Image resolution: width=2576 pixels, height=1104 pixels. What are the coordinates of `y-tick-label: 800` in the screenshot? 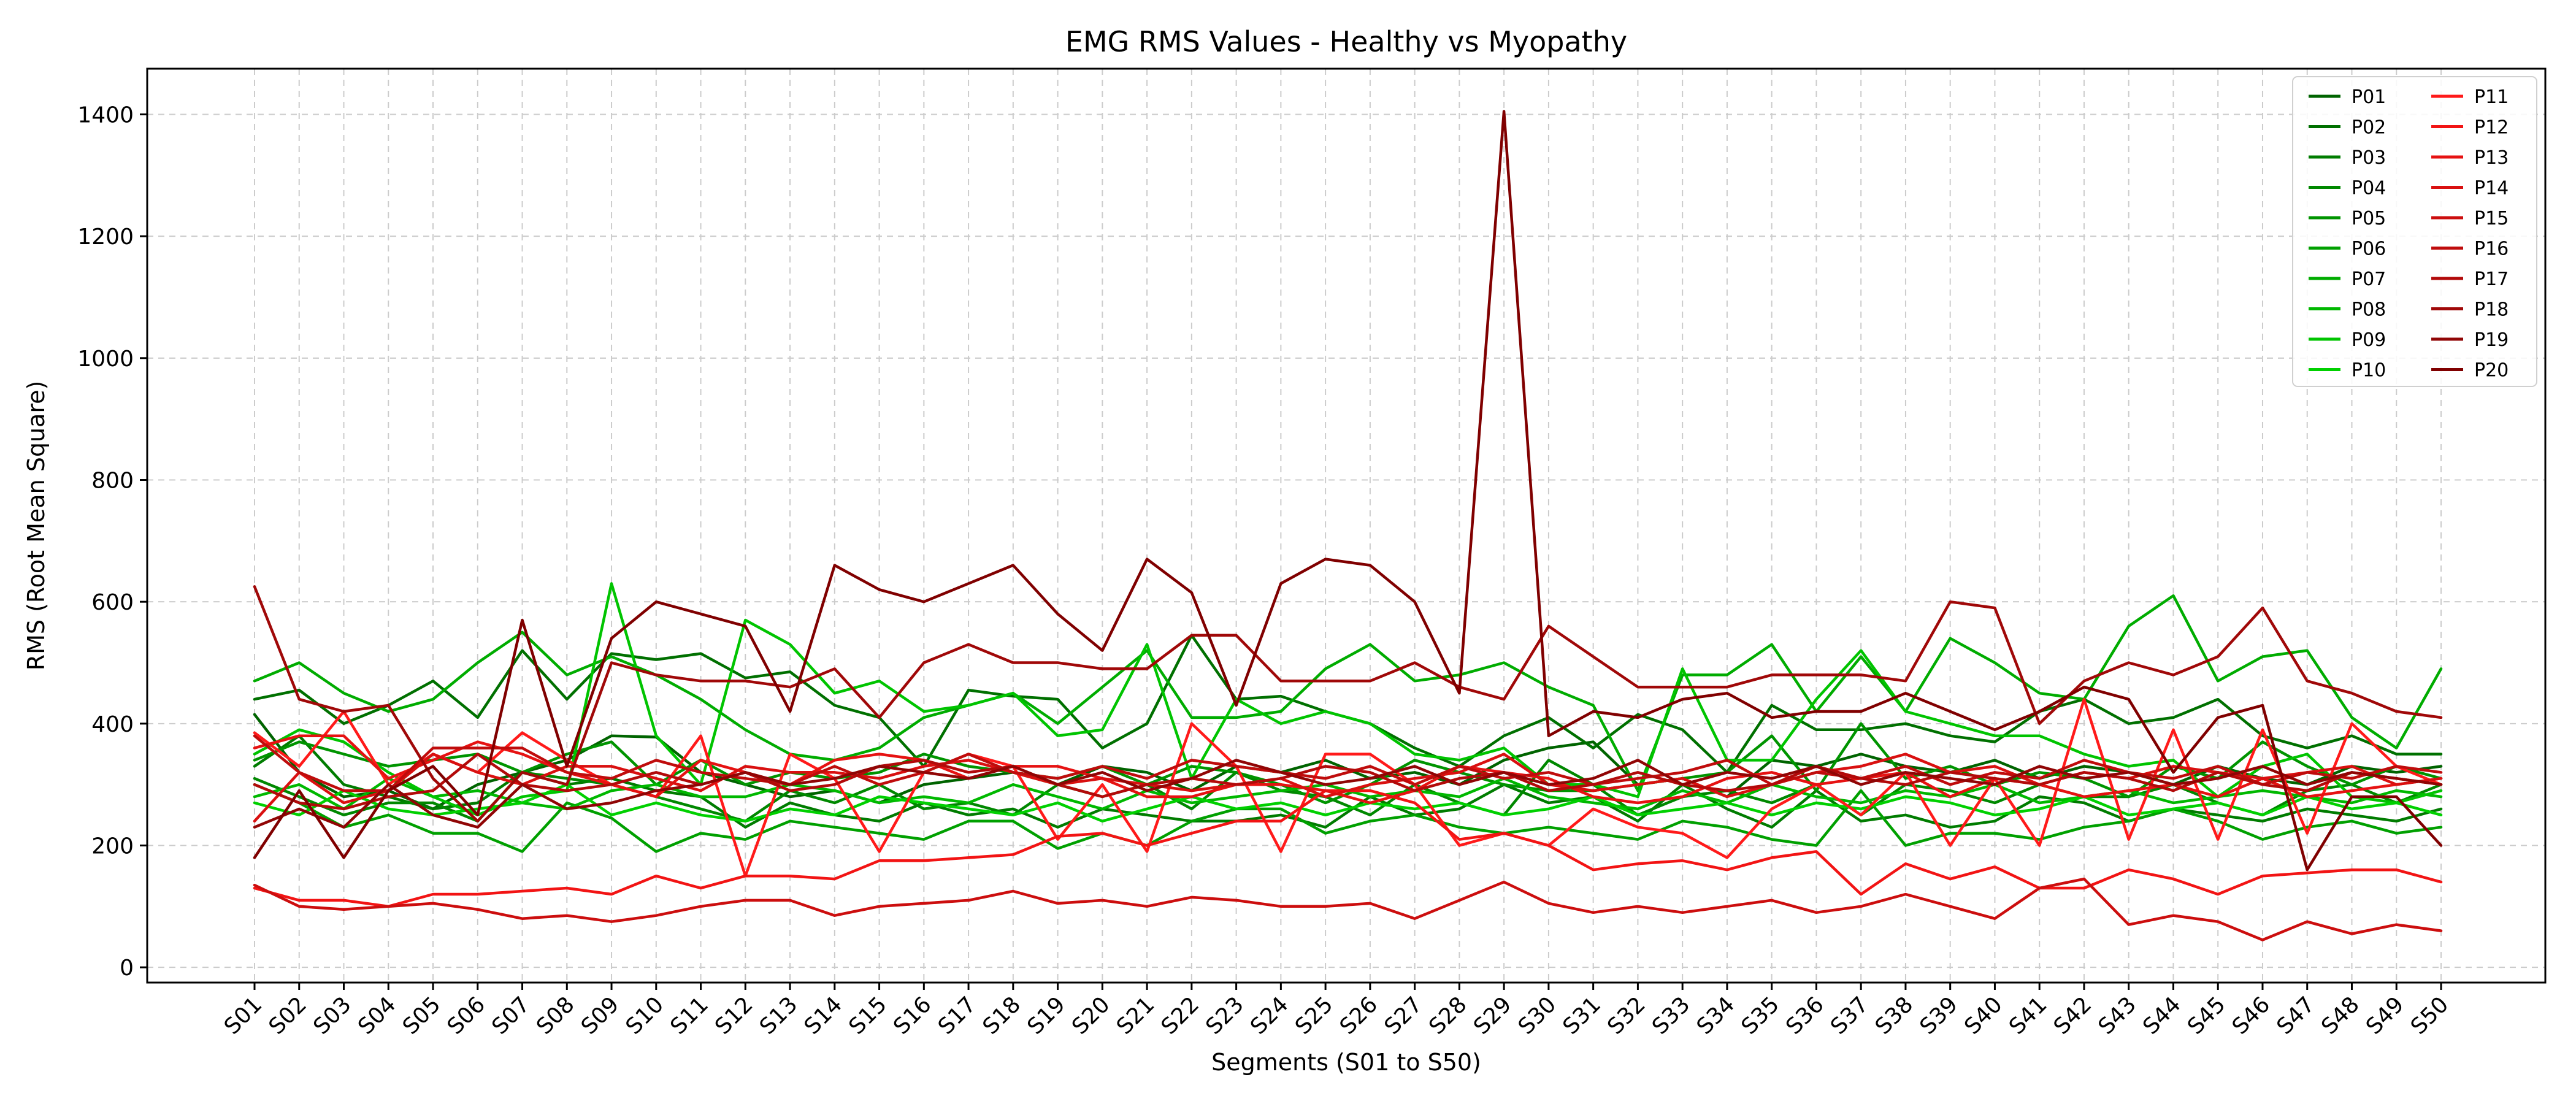 It's located at (112, 481).